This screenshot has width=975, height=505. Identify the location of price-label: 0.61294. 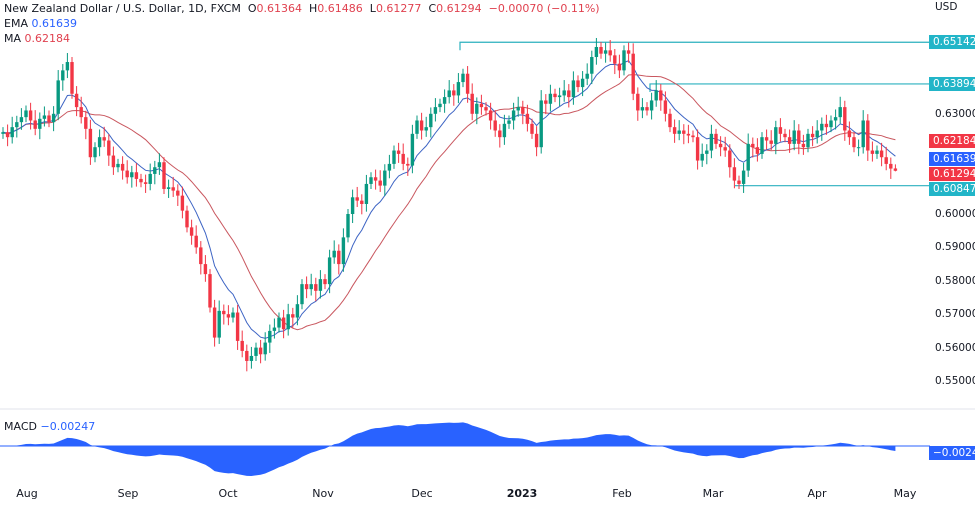
(952, 174).